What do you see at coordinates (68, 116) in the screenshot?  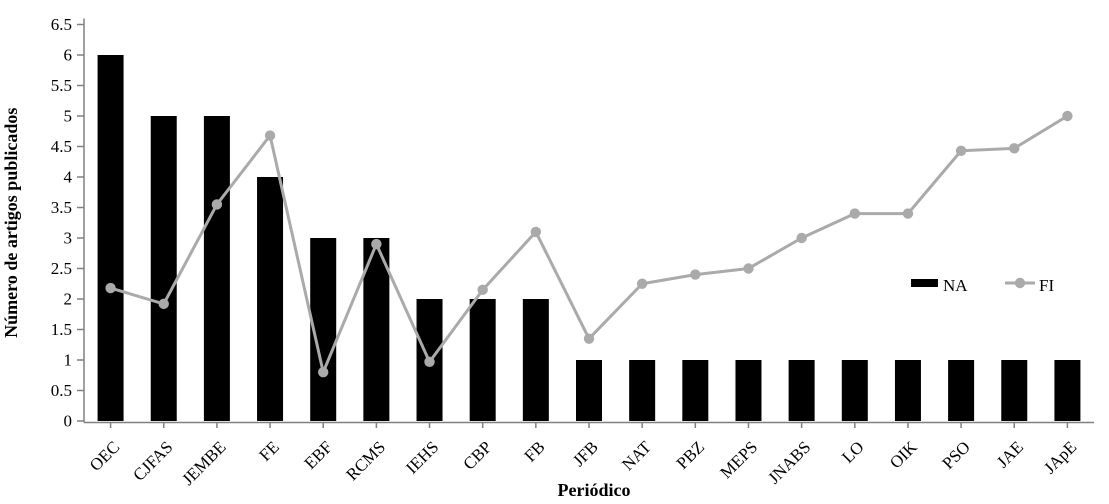 I see `y-tick-label: 5` at bounding box center [68, 116].